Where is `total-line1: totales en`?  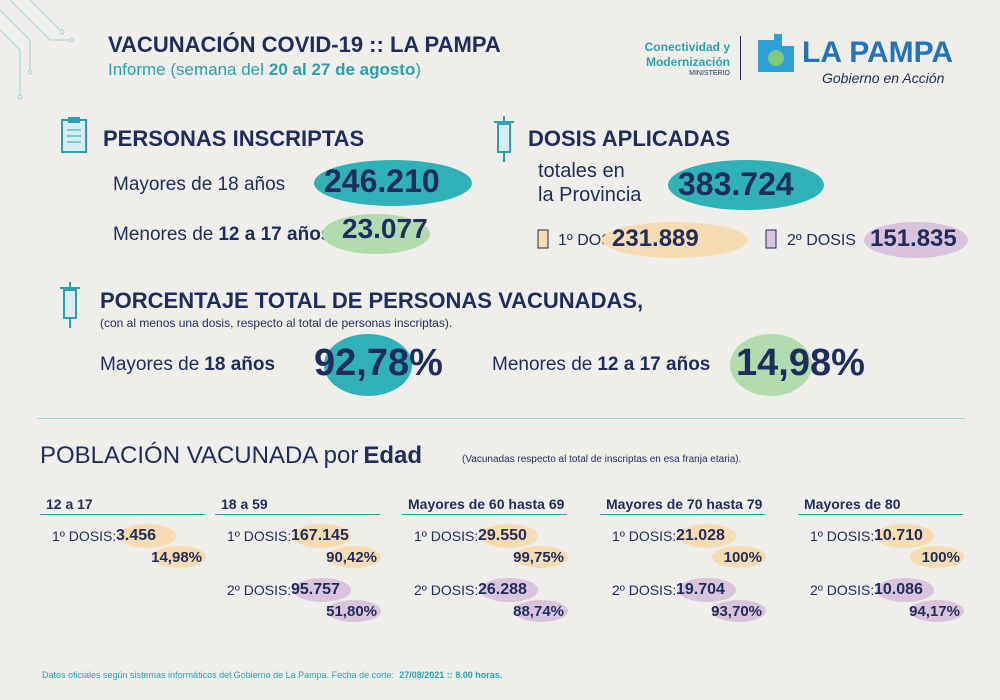 total-line1: totales en is located at coordinates (581, 171).